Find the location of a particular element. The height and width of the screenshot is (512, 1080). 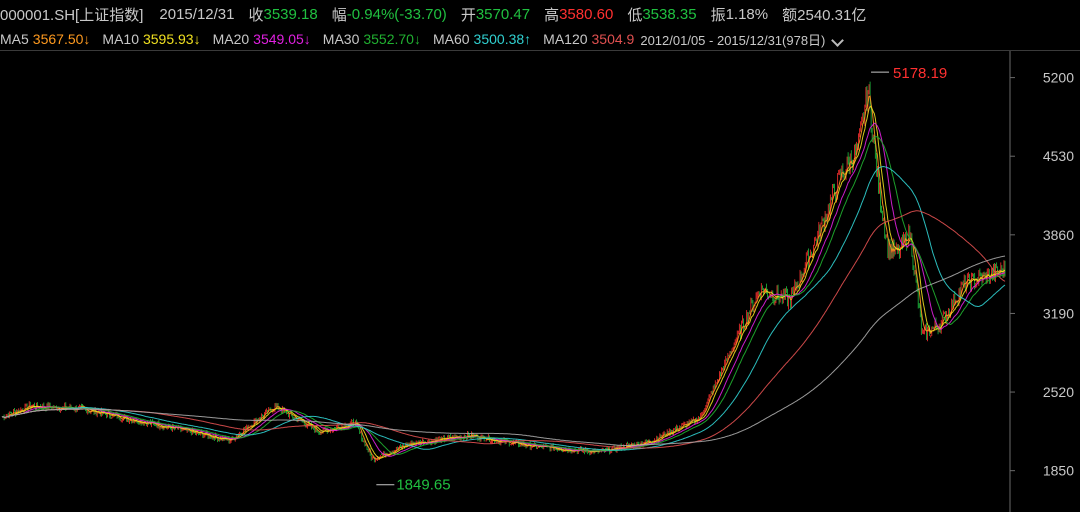

change-value: -0.94%(-33.70) is located at coordinates (396, 14).